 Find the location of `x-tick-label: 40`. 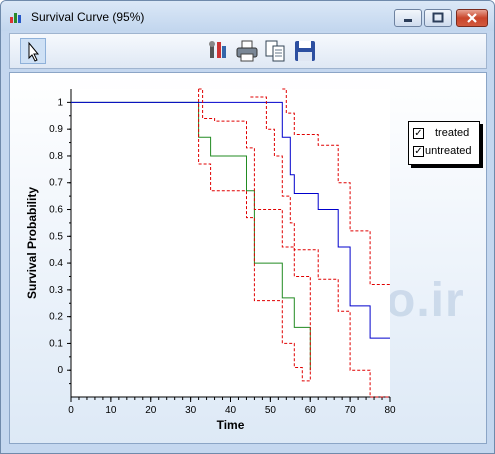

x-tick-label: 40 is located at coordinates (231, 410).